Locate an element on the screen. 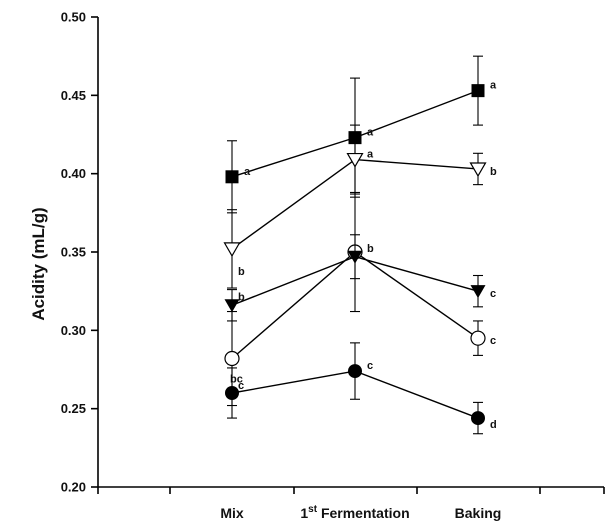  x-category-label: 1st Fermentation is located at coordinates (354, 512).